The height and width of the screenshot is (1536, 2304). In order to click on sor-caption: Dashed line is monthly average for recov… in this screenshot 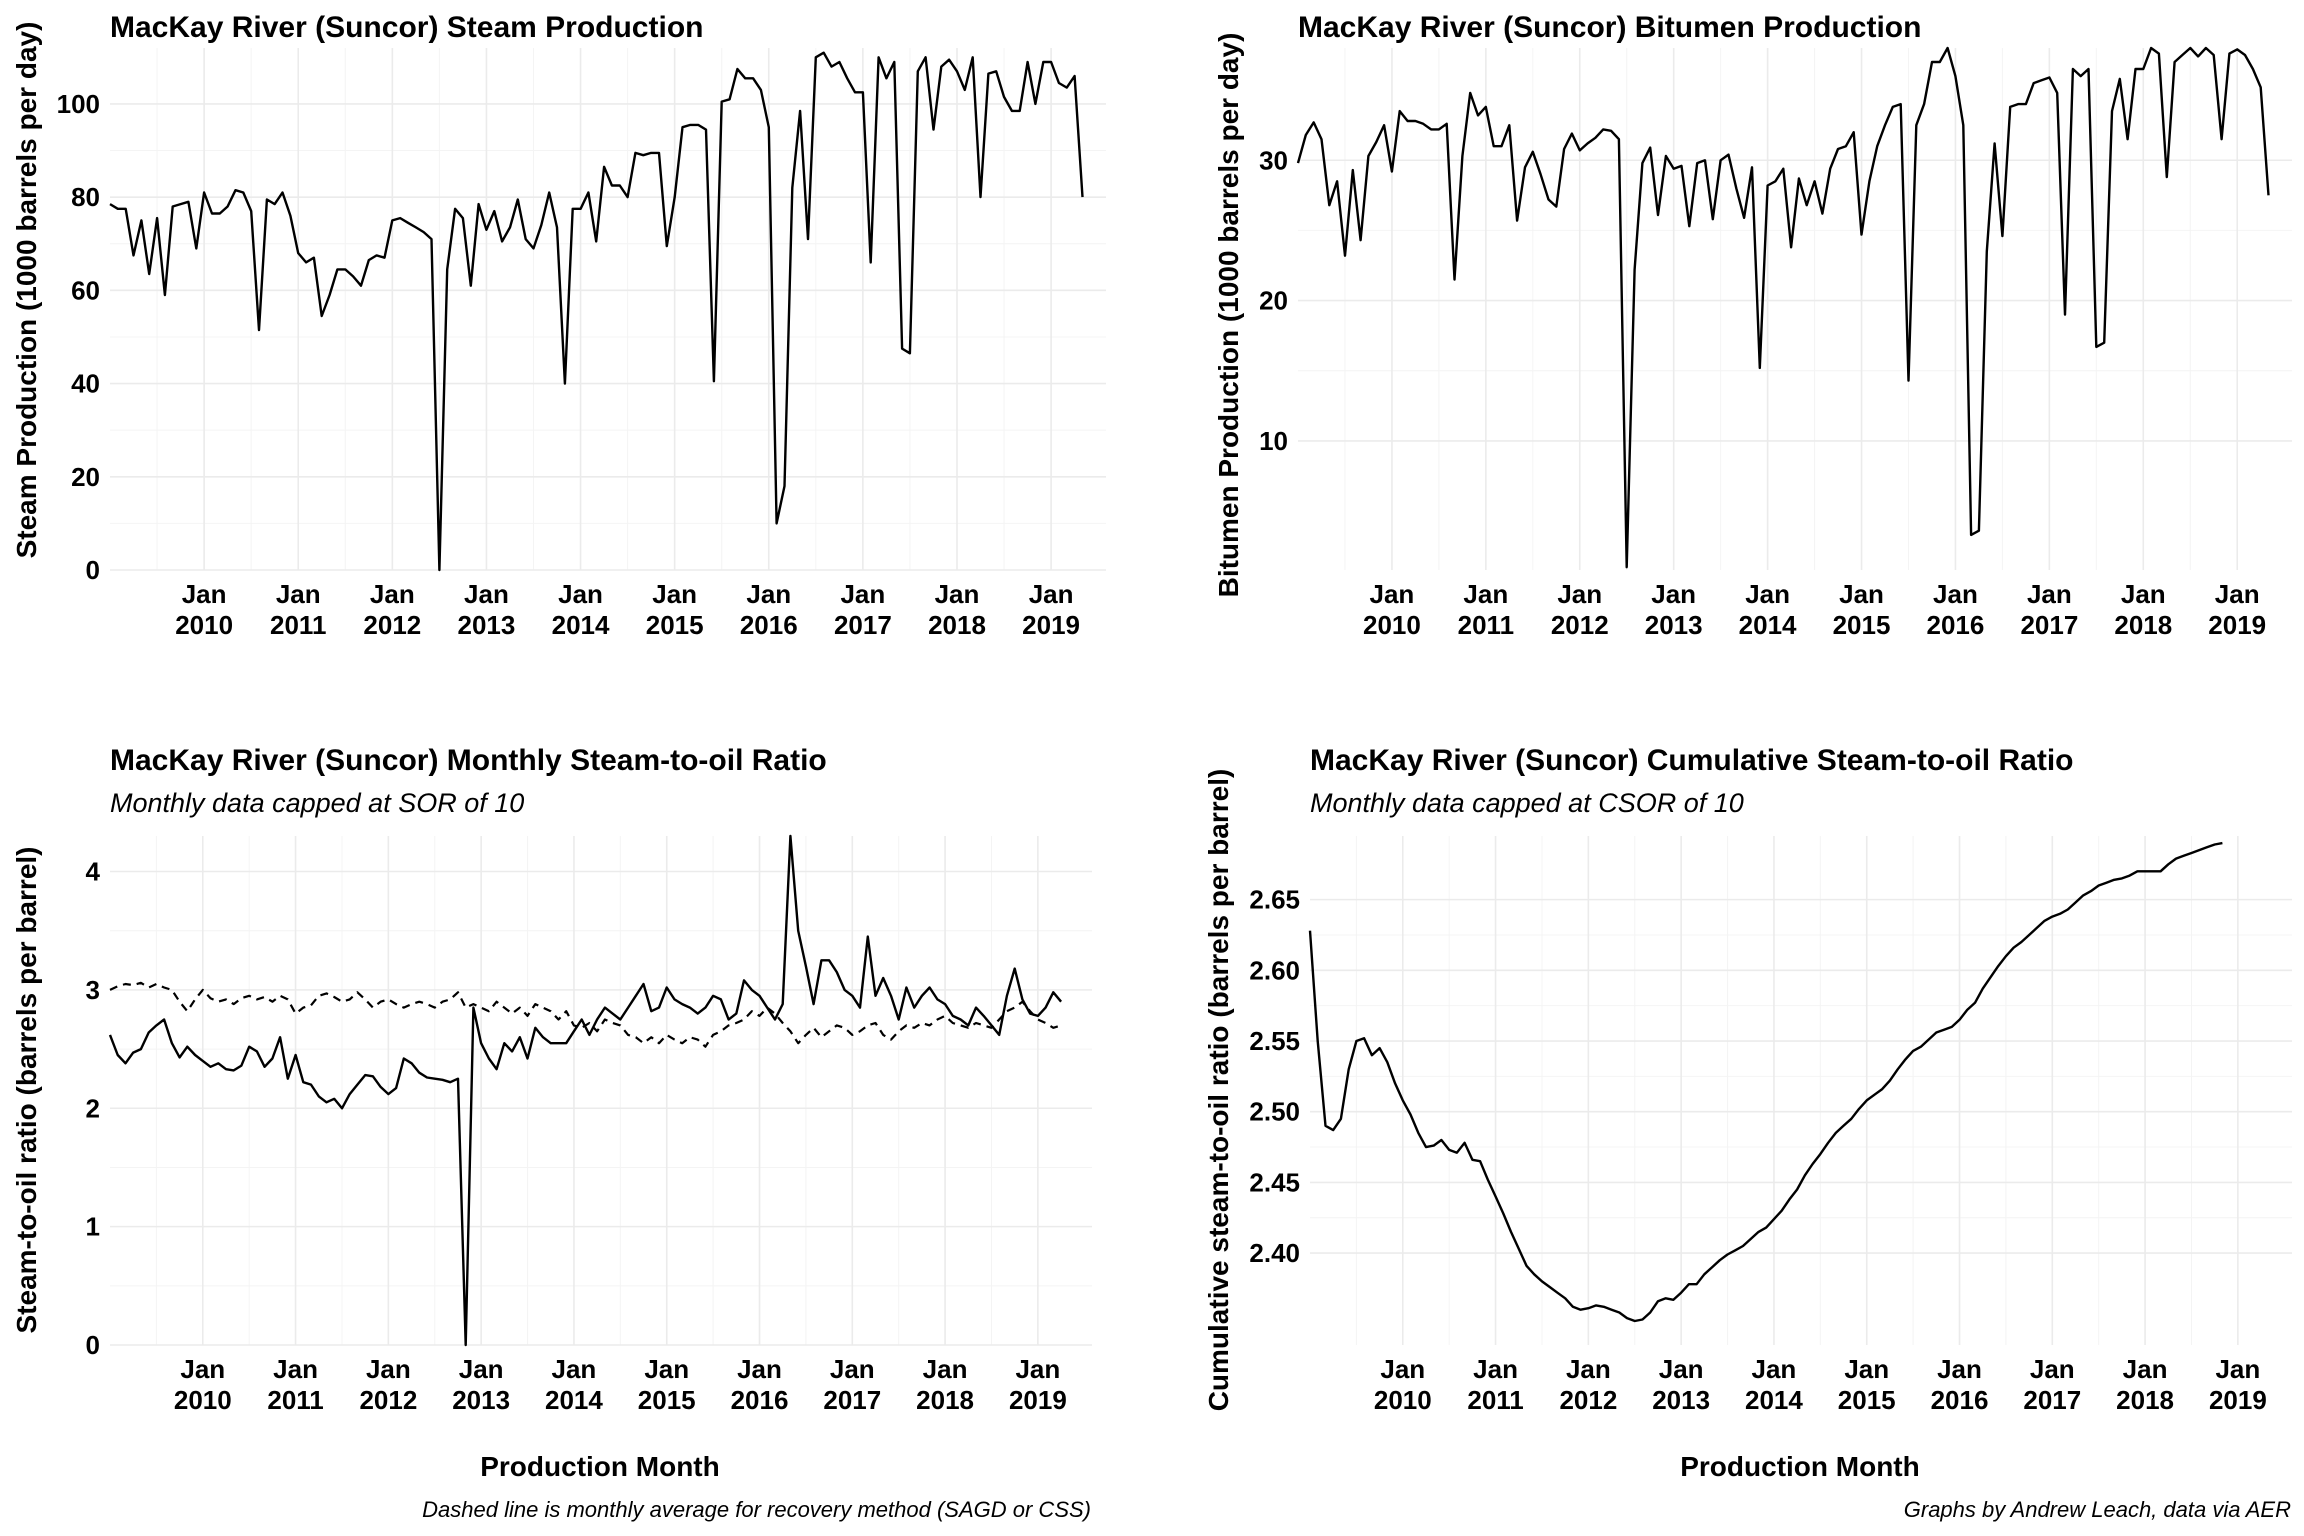, I will do `click(756, 1509)`.